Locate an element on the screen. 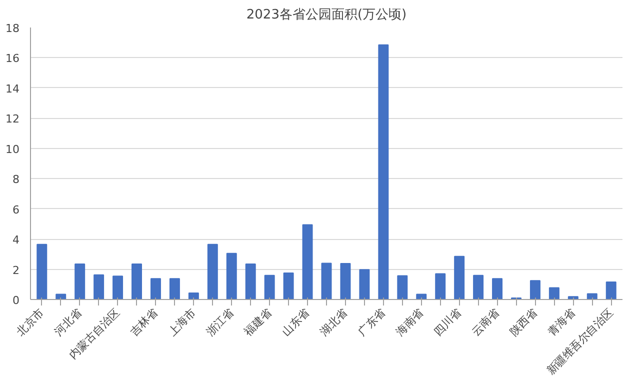 This screenshot has height=384, width=637. x-tick-label: 青海省 is located at coordinates (561, 322).